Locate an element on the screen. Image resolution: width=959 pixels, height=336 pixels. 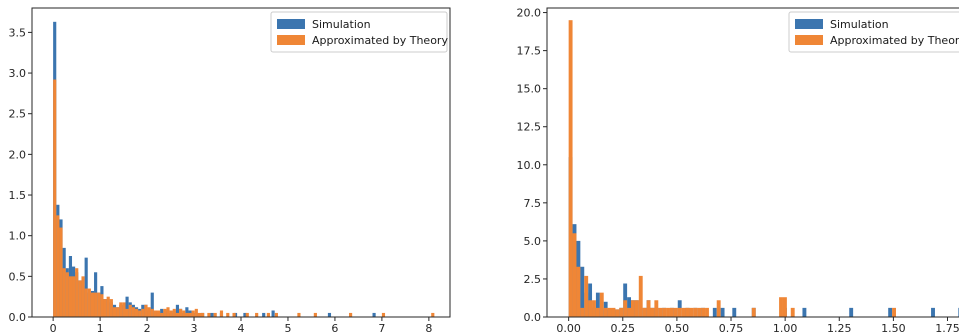
y-tick-label: 17.5 is located at coordinates (529, 51).